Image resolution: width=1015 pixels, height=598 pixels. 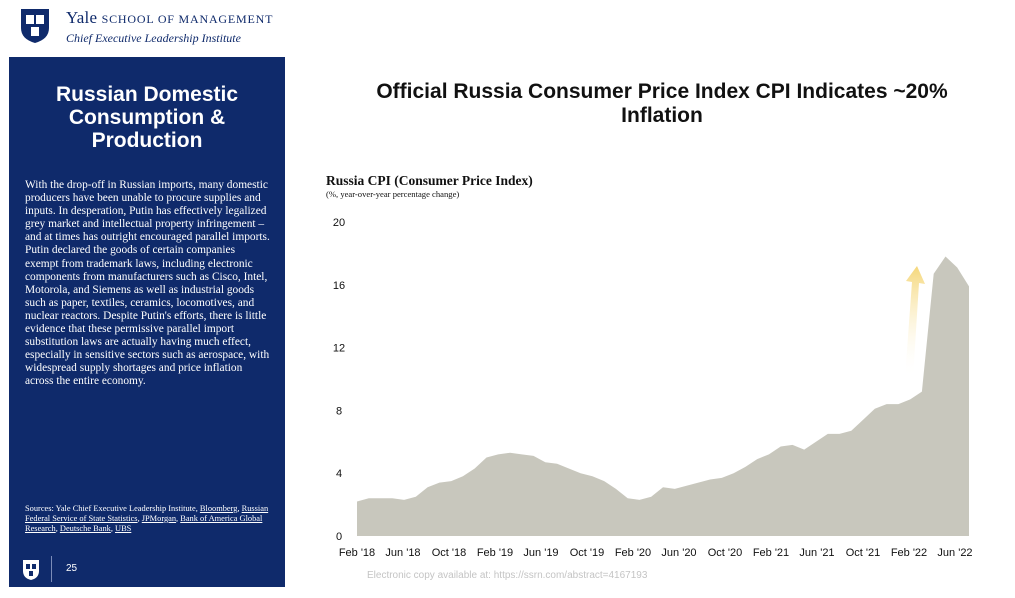 What do you see at coordinates (402, 553) in the screenshot?
I see `x-tick-label: Jun '18` at bounding box center [402, 553].